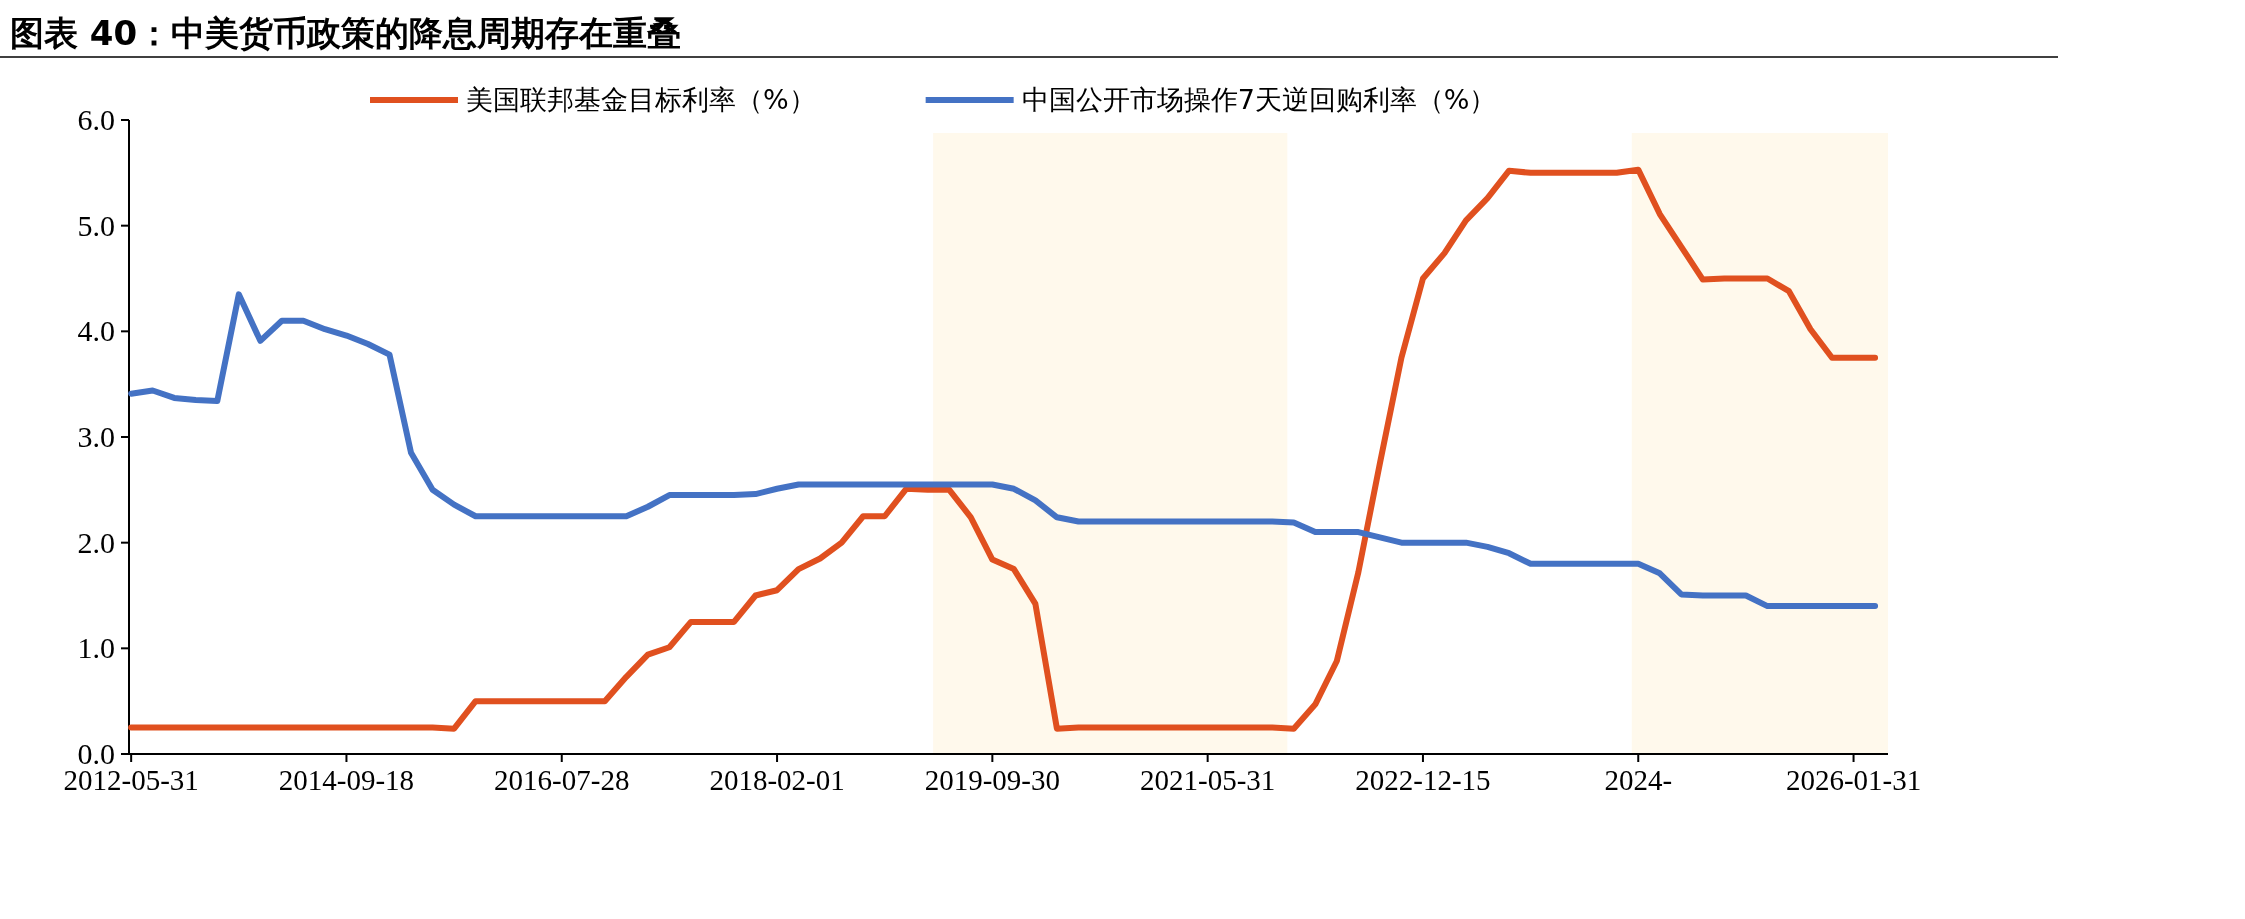 This screenshot has width=2245, height=919. I want to click on y-tick-label: 5.0, so click(96, 225).